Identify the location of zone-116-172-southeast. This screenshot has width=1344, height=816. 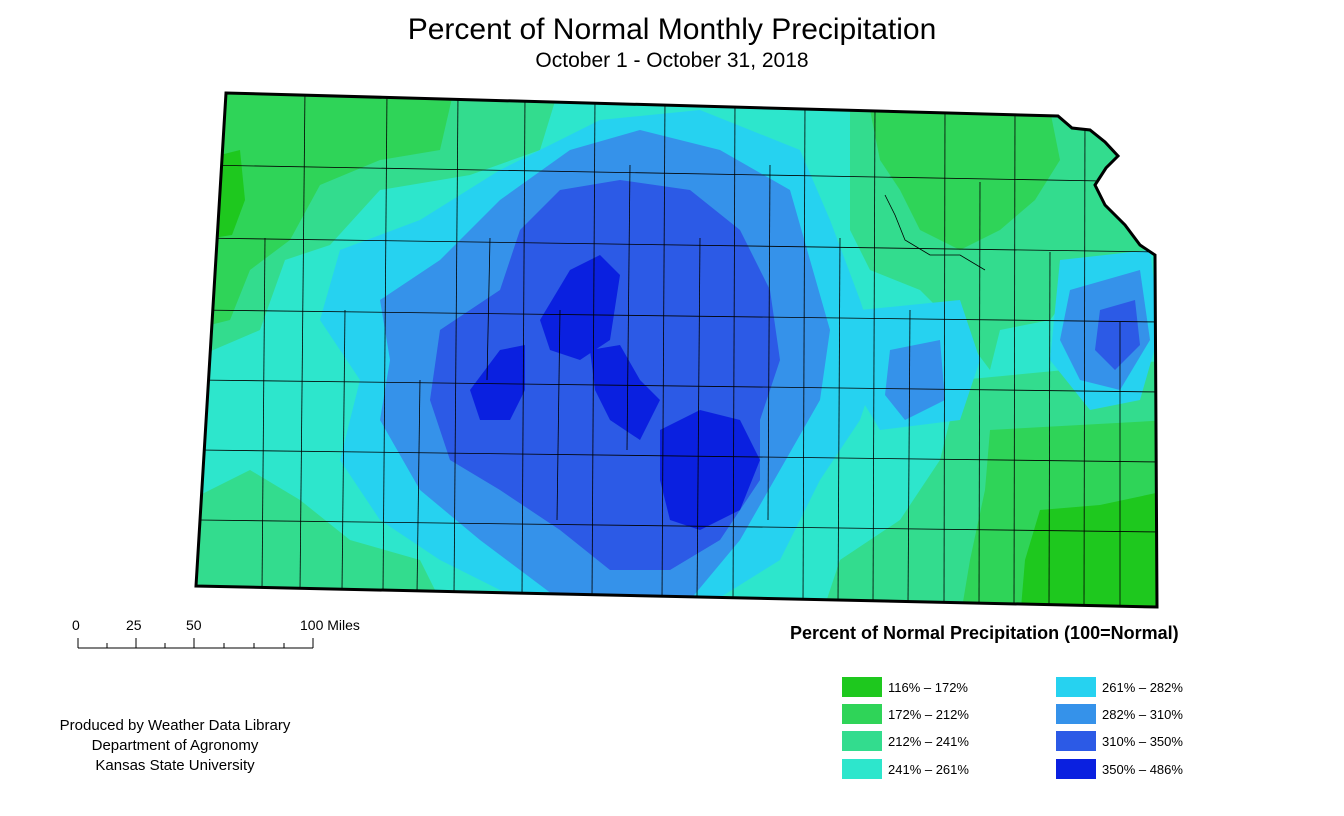
(1088, 548).